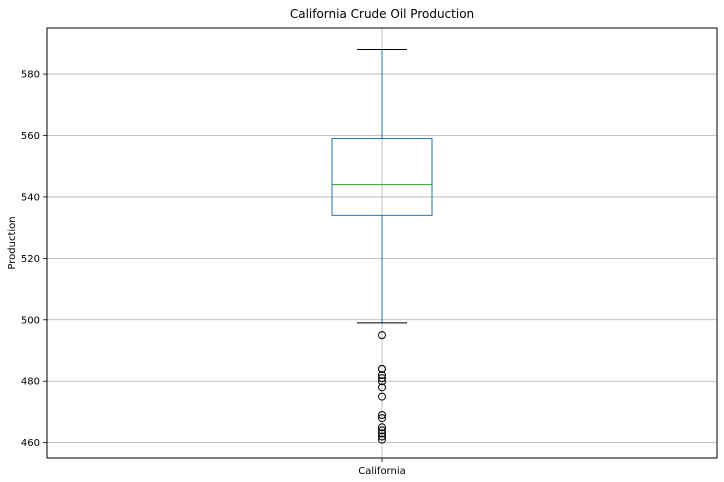 Image resolution: width=724 pixels, height=482 pixels. Describe the element at coordinates (382, 14) in the screenshot. I see `chart-title: California Crude Oil Production` at that location.